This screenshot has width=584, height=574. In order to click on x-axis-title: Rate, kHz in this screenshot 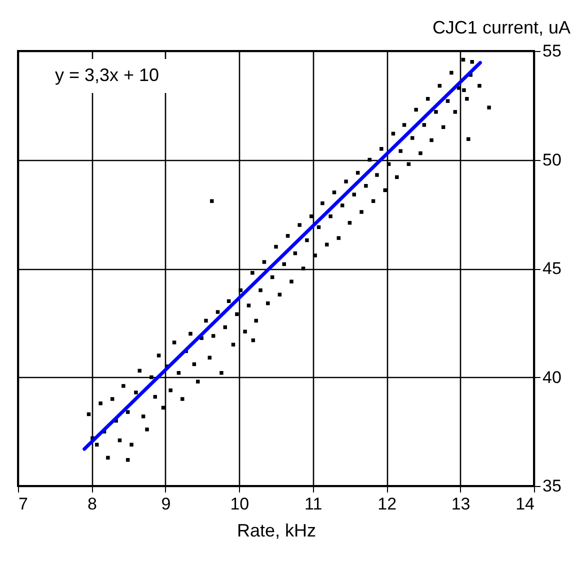, I will do `click(276, 530)`.